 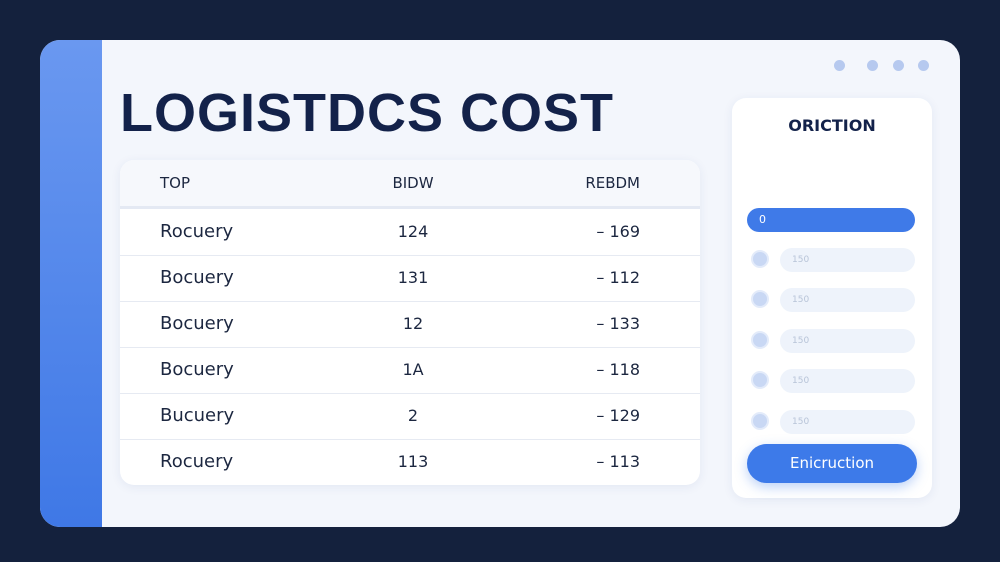 What do you see at coordinates (413, 415) in the screenshot?
I see `table-cell: 2` at bounding box center [413, 415].